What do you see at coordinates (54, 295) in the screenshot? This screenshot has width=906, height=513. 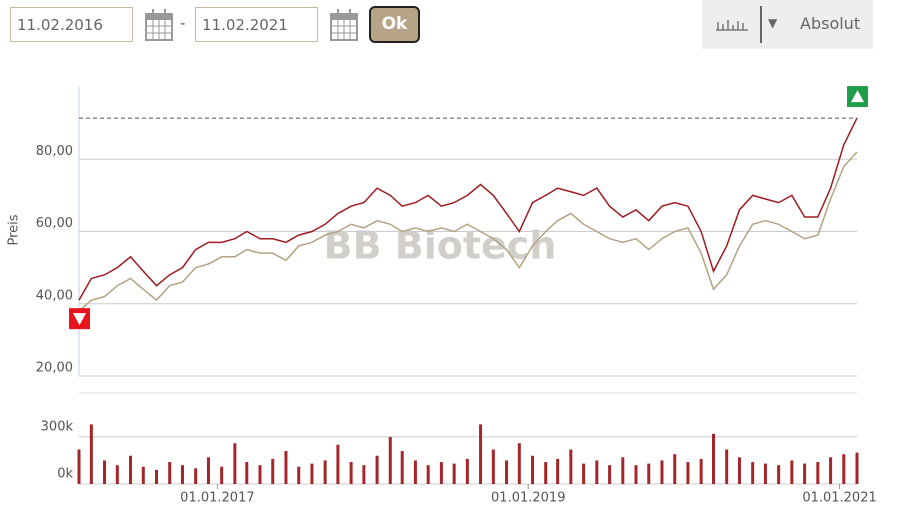 I see `y-tick-label: 40,00` at bounding box center [54, 295].